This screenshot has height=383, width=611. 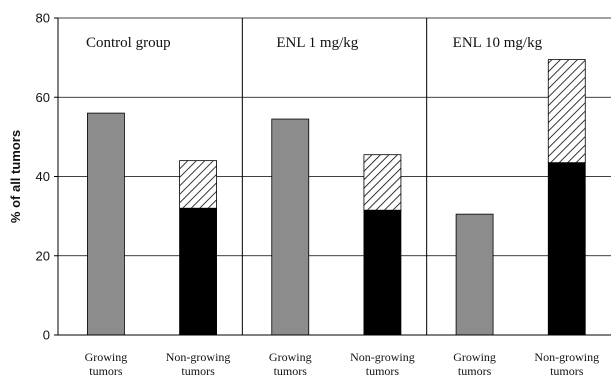 I want to click on y-axis-label: % of all tumors, so click(x=15, y=176).